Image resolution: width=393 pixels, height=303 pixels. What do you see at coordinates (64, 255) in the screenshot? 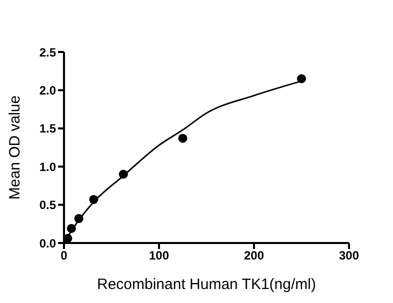
I see `x-tick-label: 0` at bounding box center [64, 255].